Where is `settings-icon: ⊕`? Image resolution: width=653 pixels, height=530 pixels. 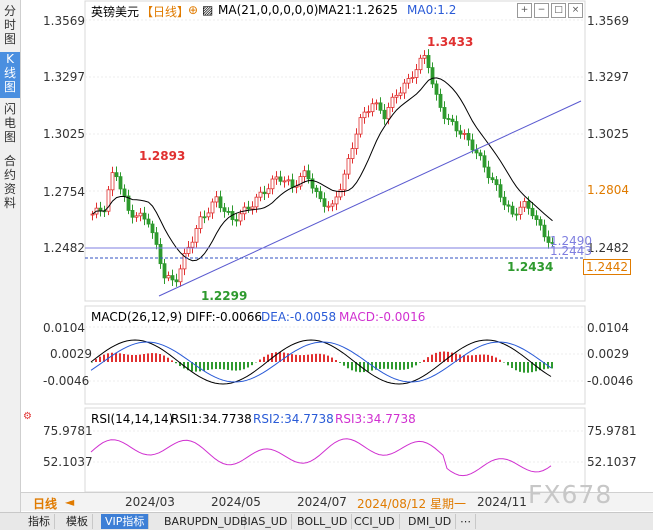 settings-icon: ⊕ is located at coordinates (193, 10).